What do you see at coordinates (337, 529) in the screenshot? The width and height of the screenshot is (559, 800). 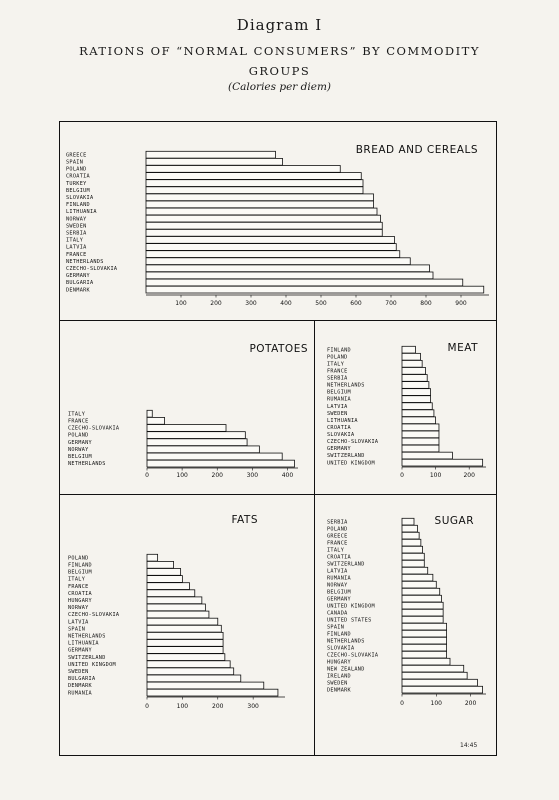 I see `sugar-category-label: POLAND` at bounding box center [337, 529].